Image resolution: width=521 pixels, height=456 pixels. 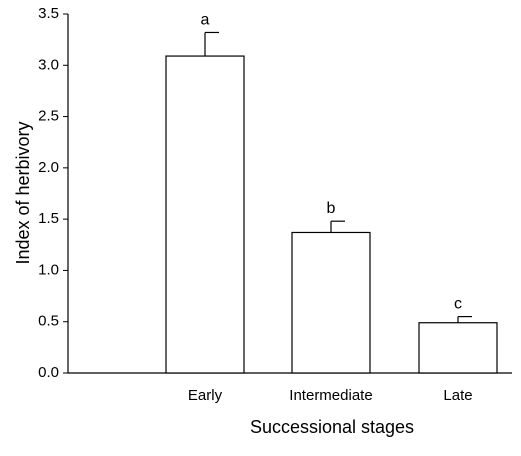 I want to click on y-axis-title: Index of herbivory, so click(x=23, y=192).